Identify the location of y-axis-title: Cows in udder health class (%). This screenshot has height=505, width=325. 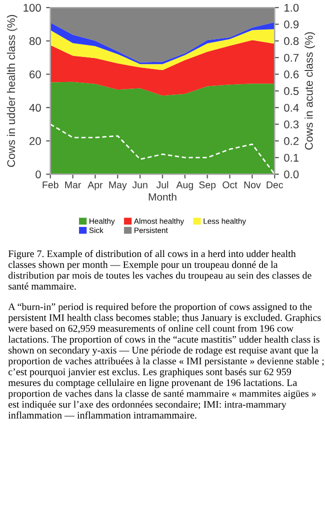
(12, 91).